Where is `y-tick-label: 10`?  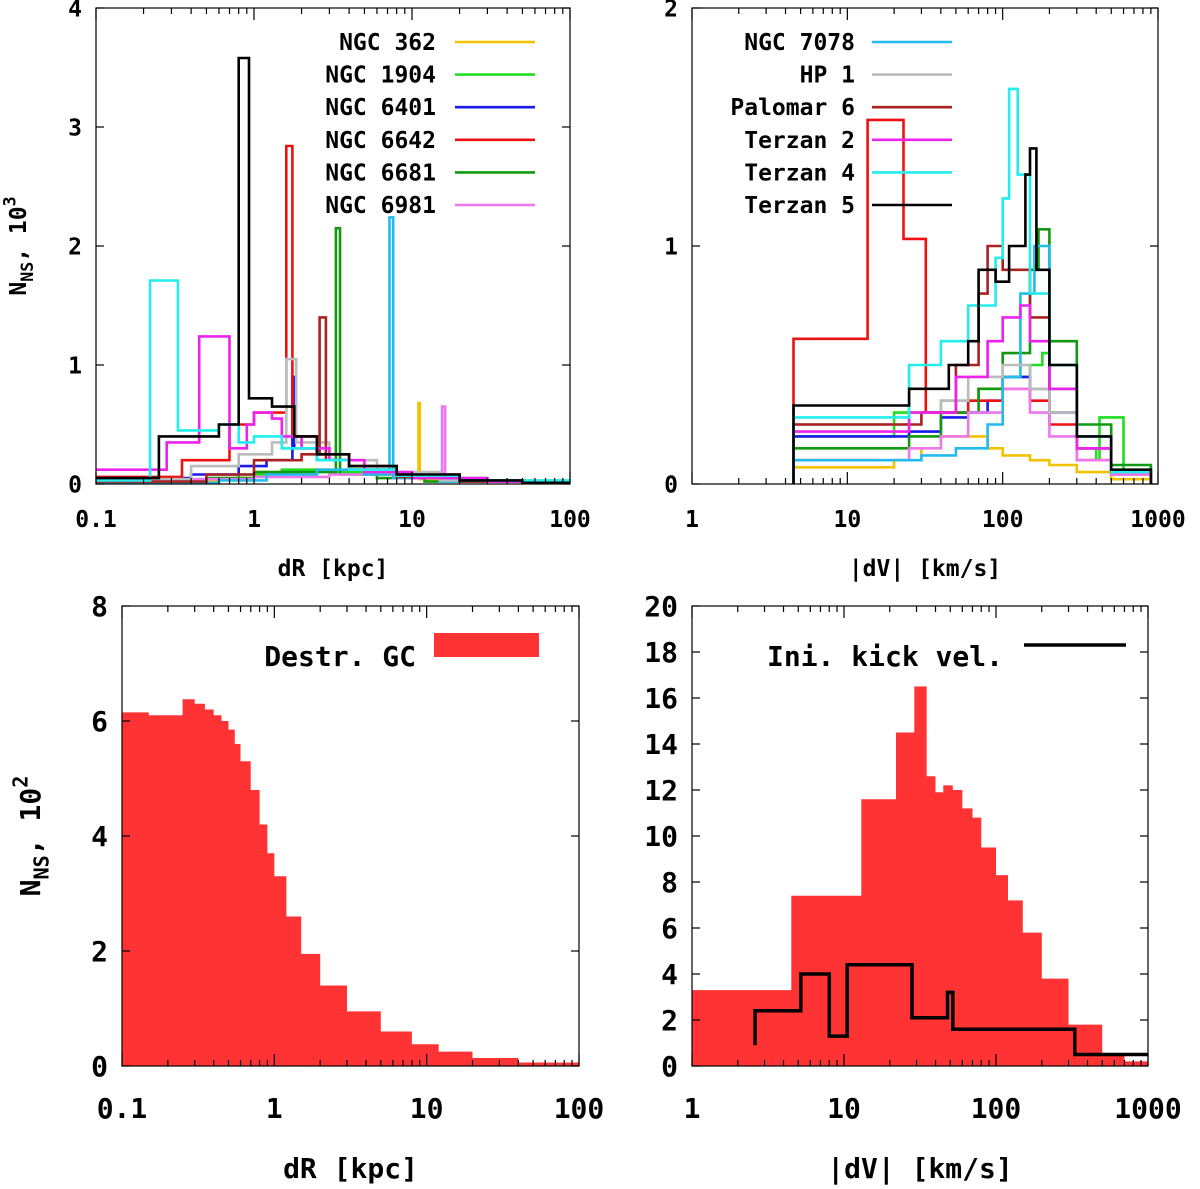 y-tick-label: 10 is located at coordinates (661, 836).